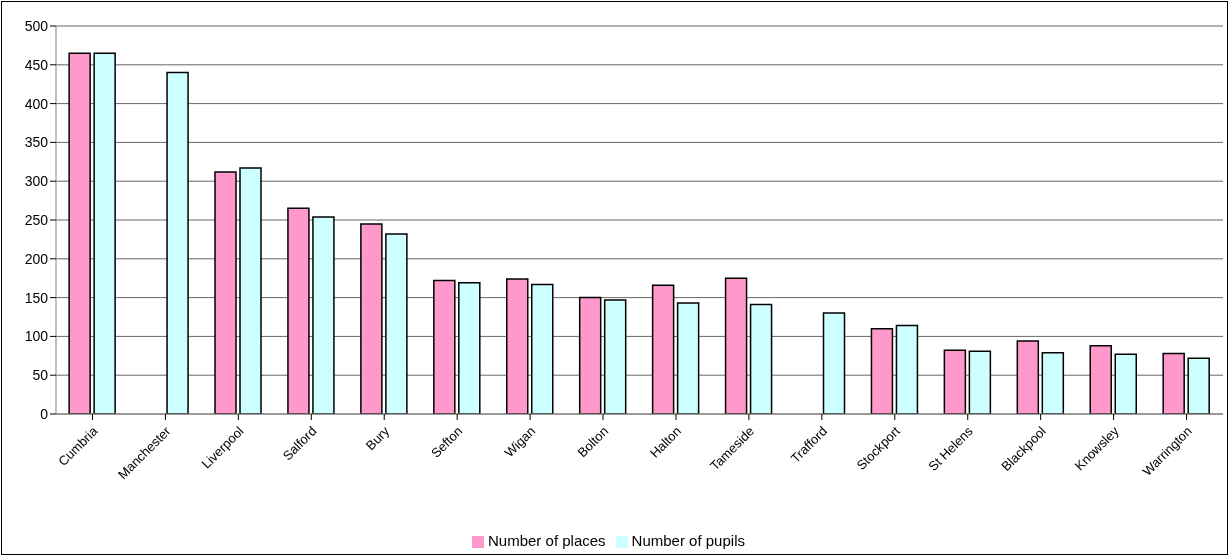 The width and height of the screenshot is (1231, 558). Describe the element at coordinates (36, 336) in the screenshot. I see `y-tick-label: 100` at that location.